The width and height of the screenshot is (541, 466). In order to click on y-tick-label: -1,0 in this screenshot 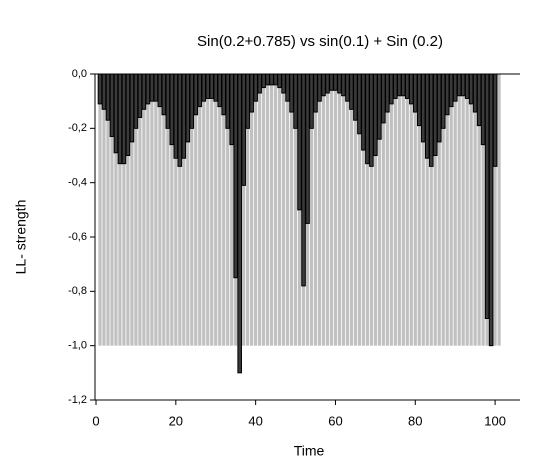, I will do `click(77, 346)`.